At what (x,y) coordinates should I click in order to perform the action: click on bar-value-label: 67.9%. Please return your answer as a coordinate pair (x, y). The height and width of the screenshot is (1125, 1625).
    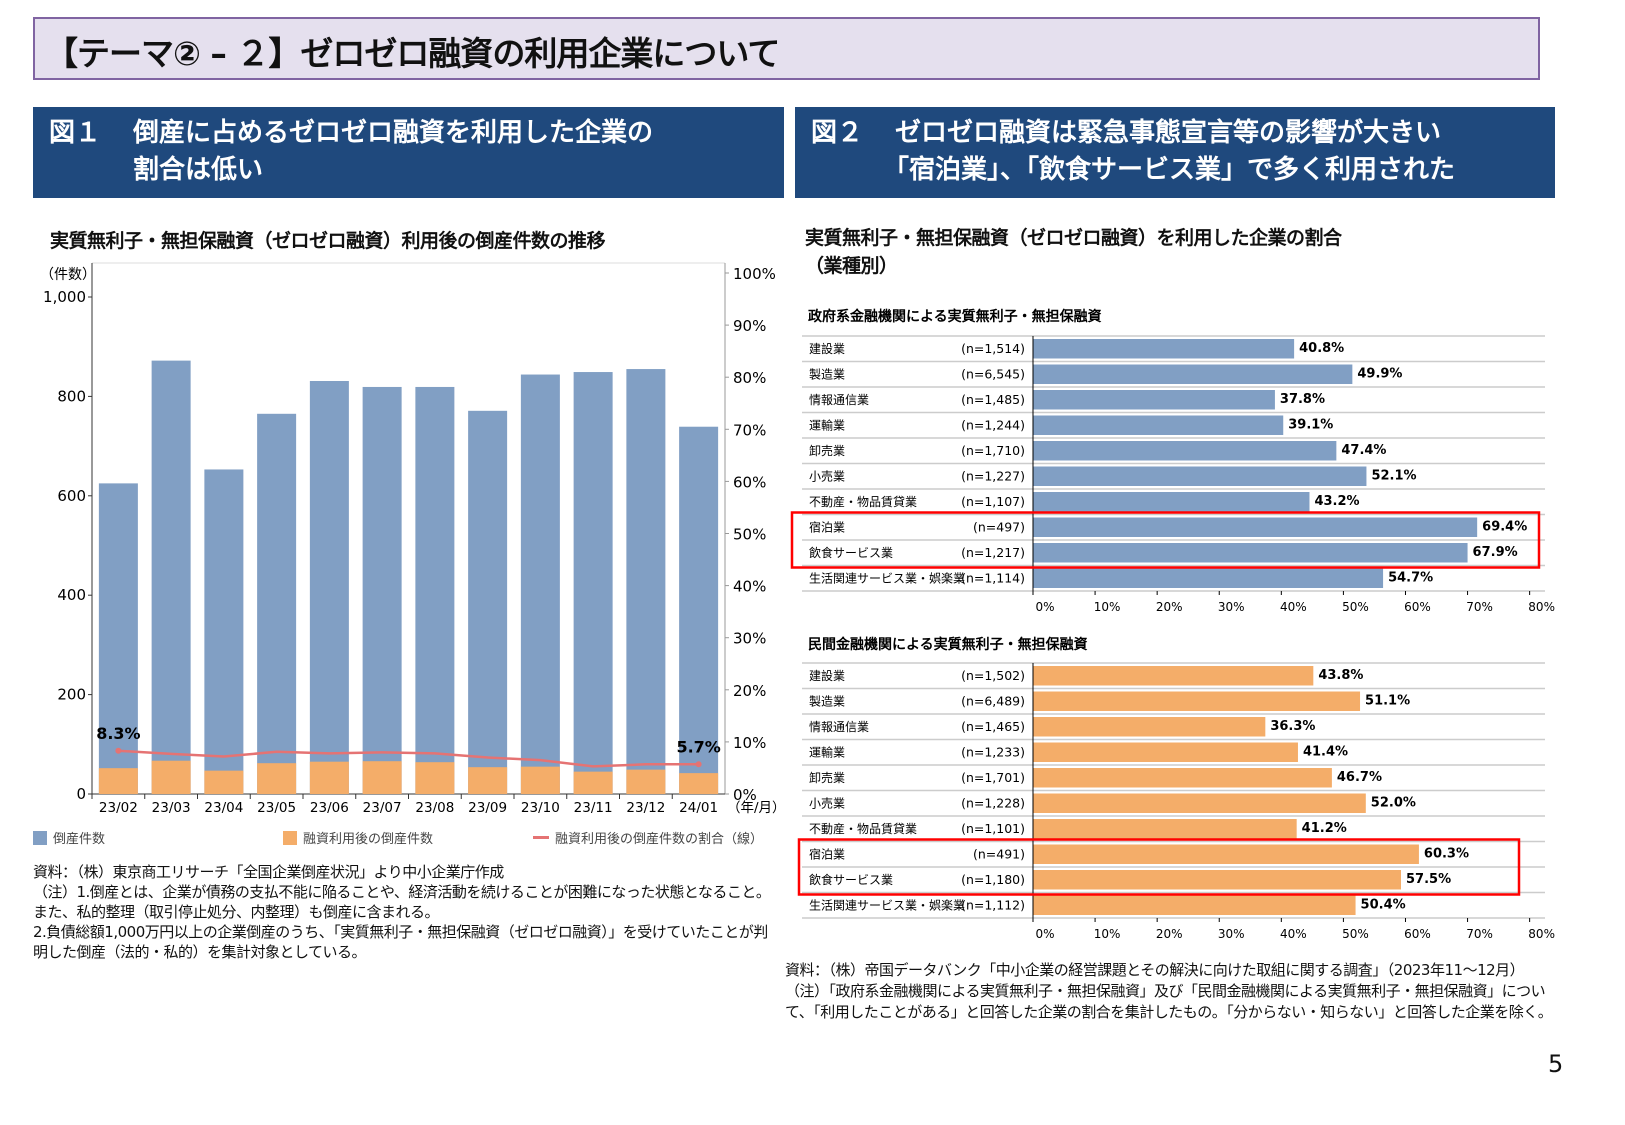
    Looking at the image, I should click on (1495, 552).